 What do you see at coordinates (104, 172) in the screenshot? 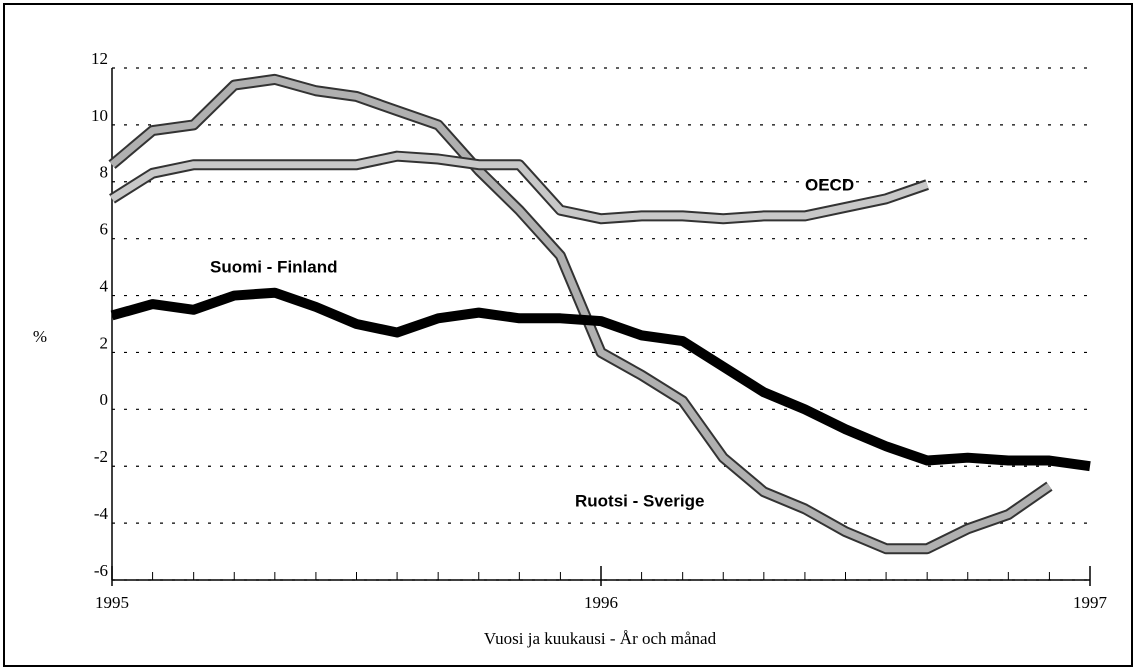
I see `y-tick-label: 8` at bounding box center [104, 172].